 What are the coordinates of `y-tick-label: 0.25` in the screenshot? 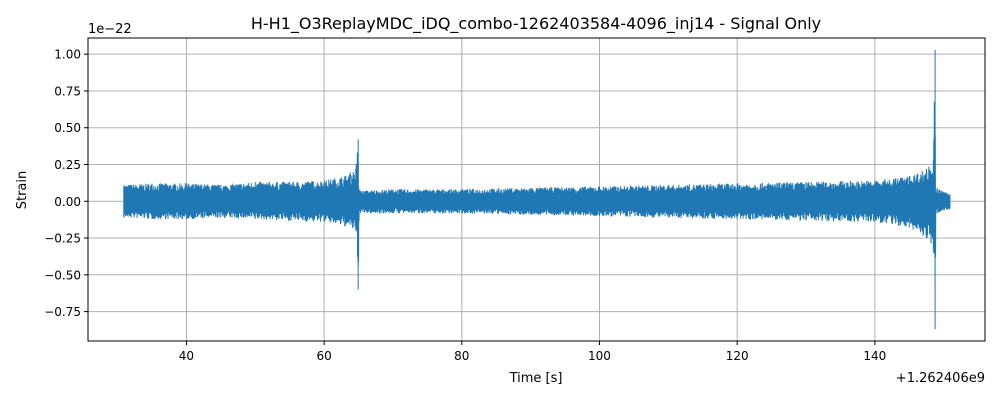 It's located at (67, 165).